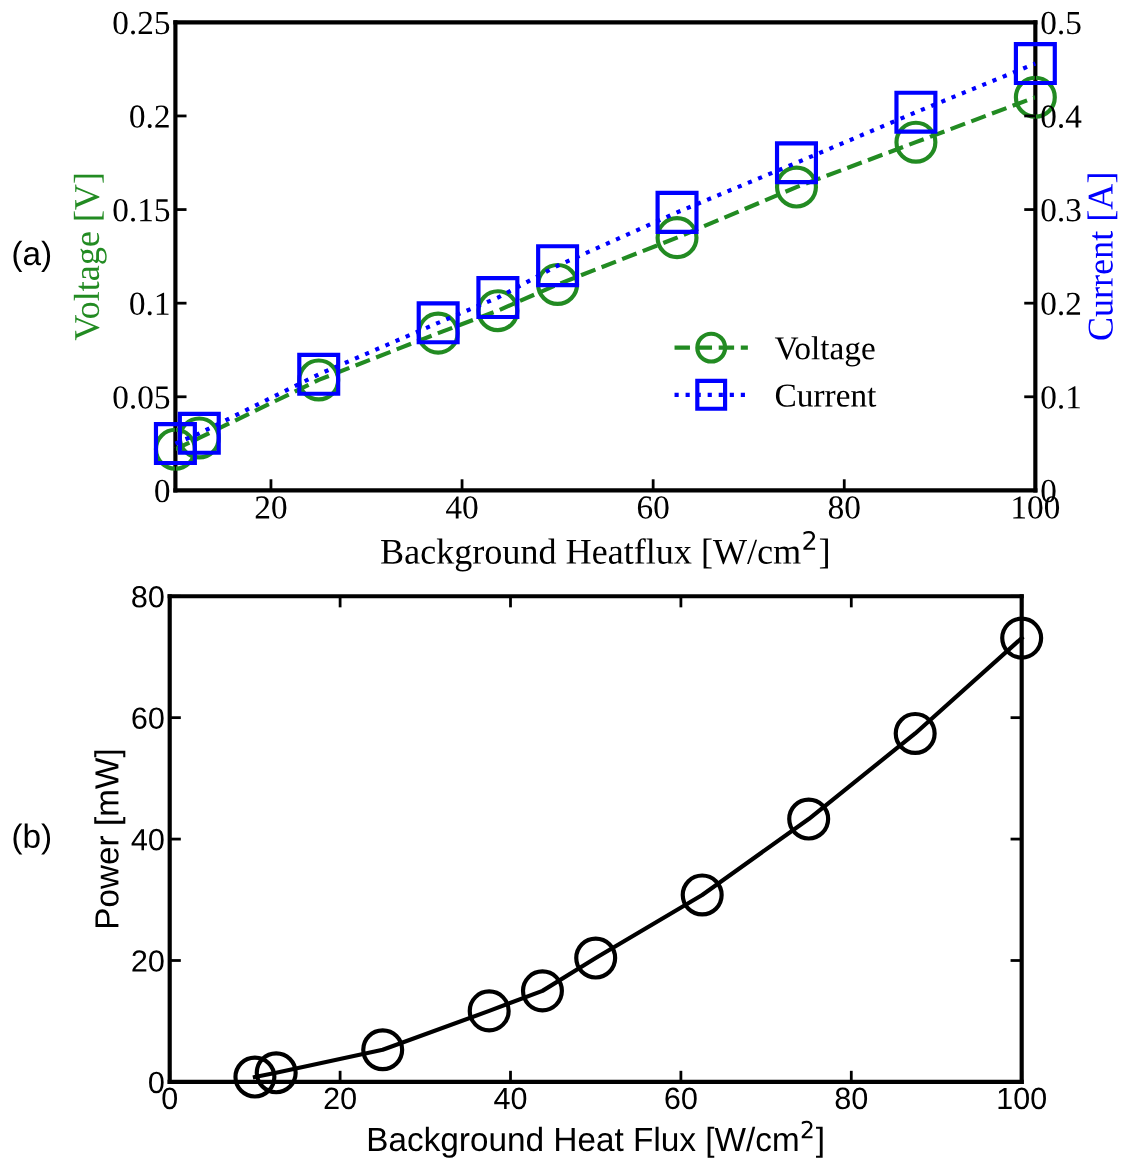  Describe the element at coordinates (90, 257) in the screenshot. I see `y-axis-title: Voltage [V]` at that location.